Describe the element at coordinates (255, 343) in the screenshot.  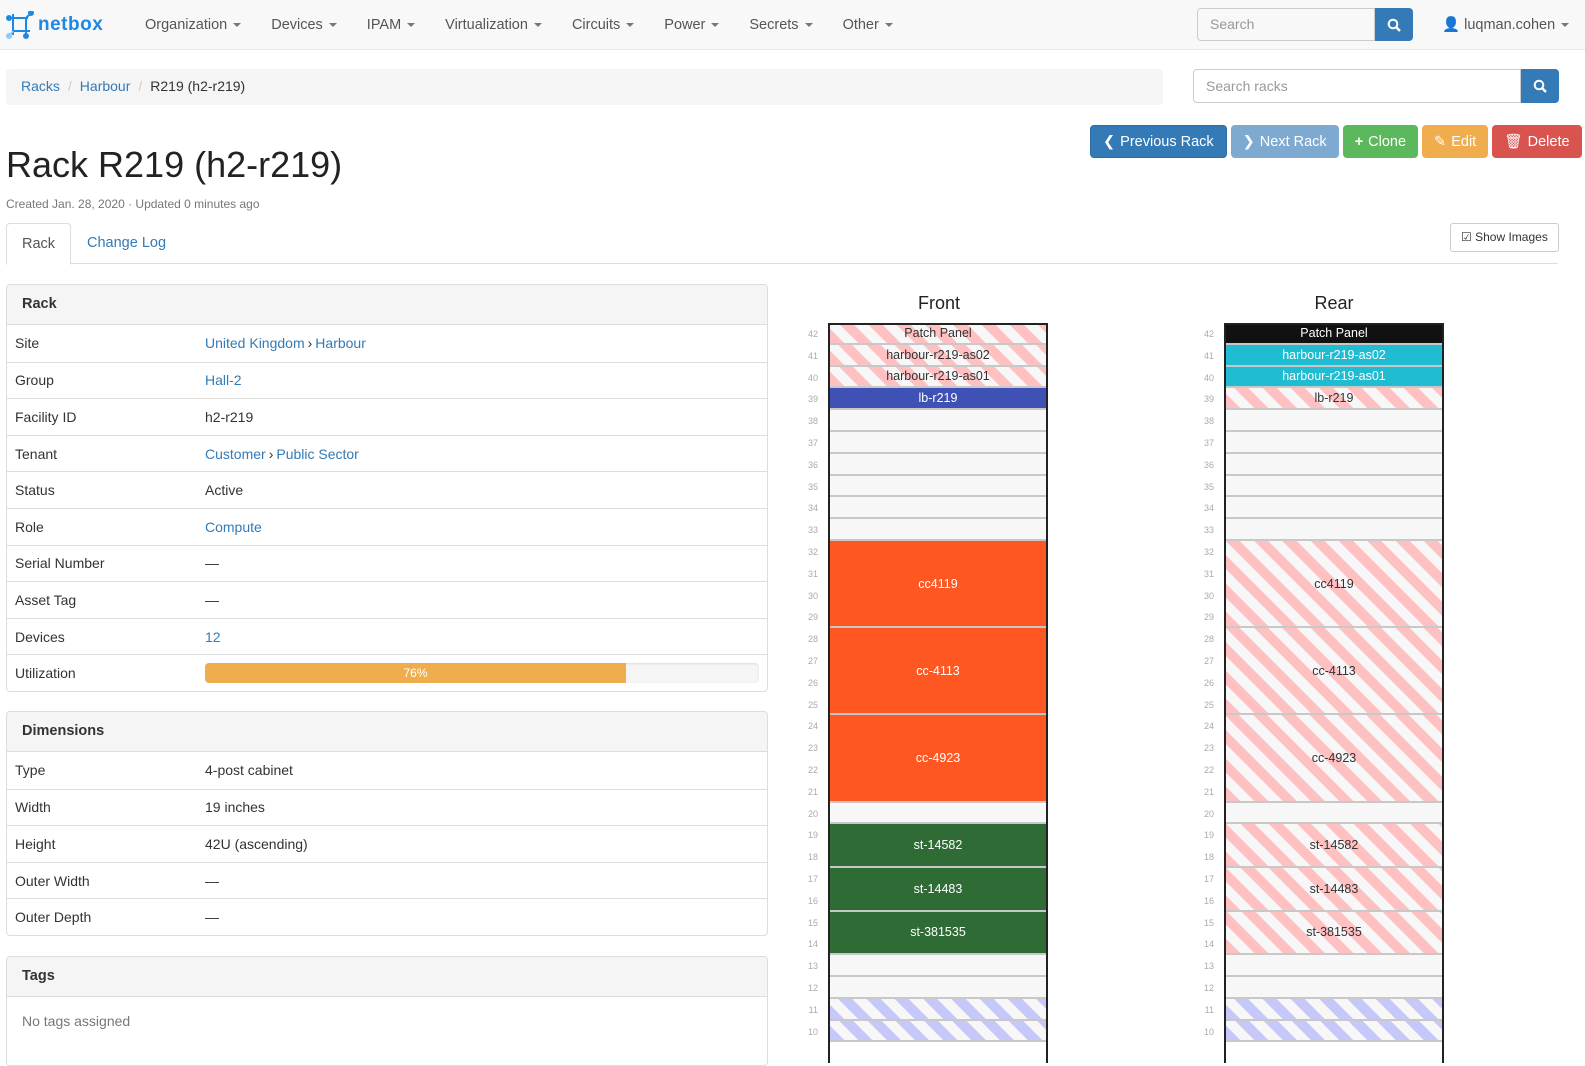
I see `value-link: United Kingdom` at that location.